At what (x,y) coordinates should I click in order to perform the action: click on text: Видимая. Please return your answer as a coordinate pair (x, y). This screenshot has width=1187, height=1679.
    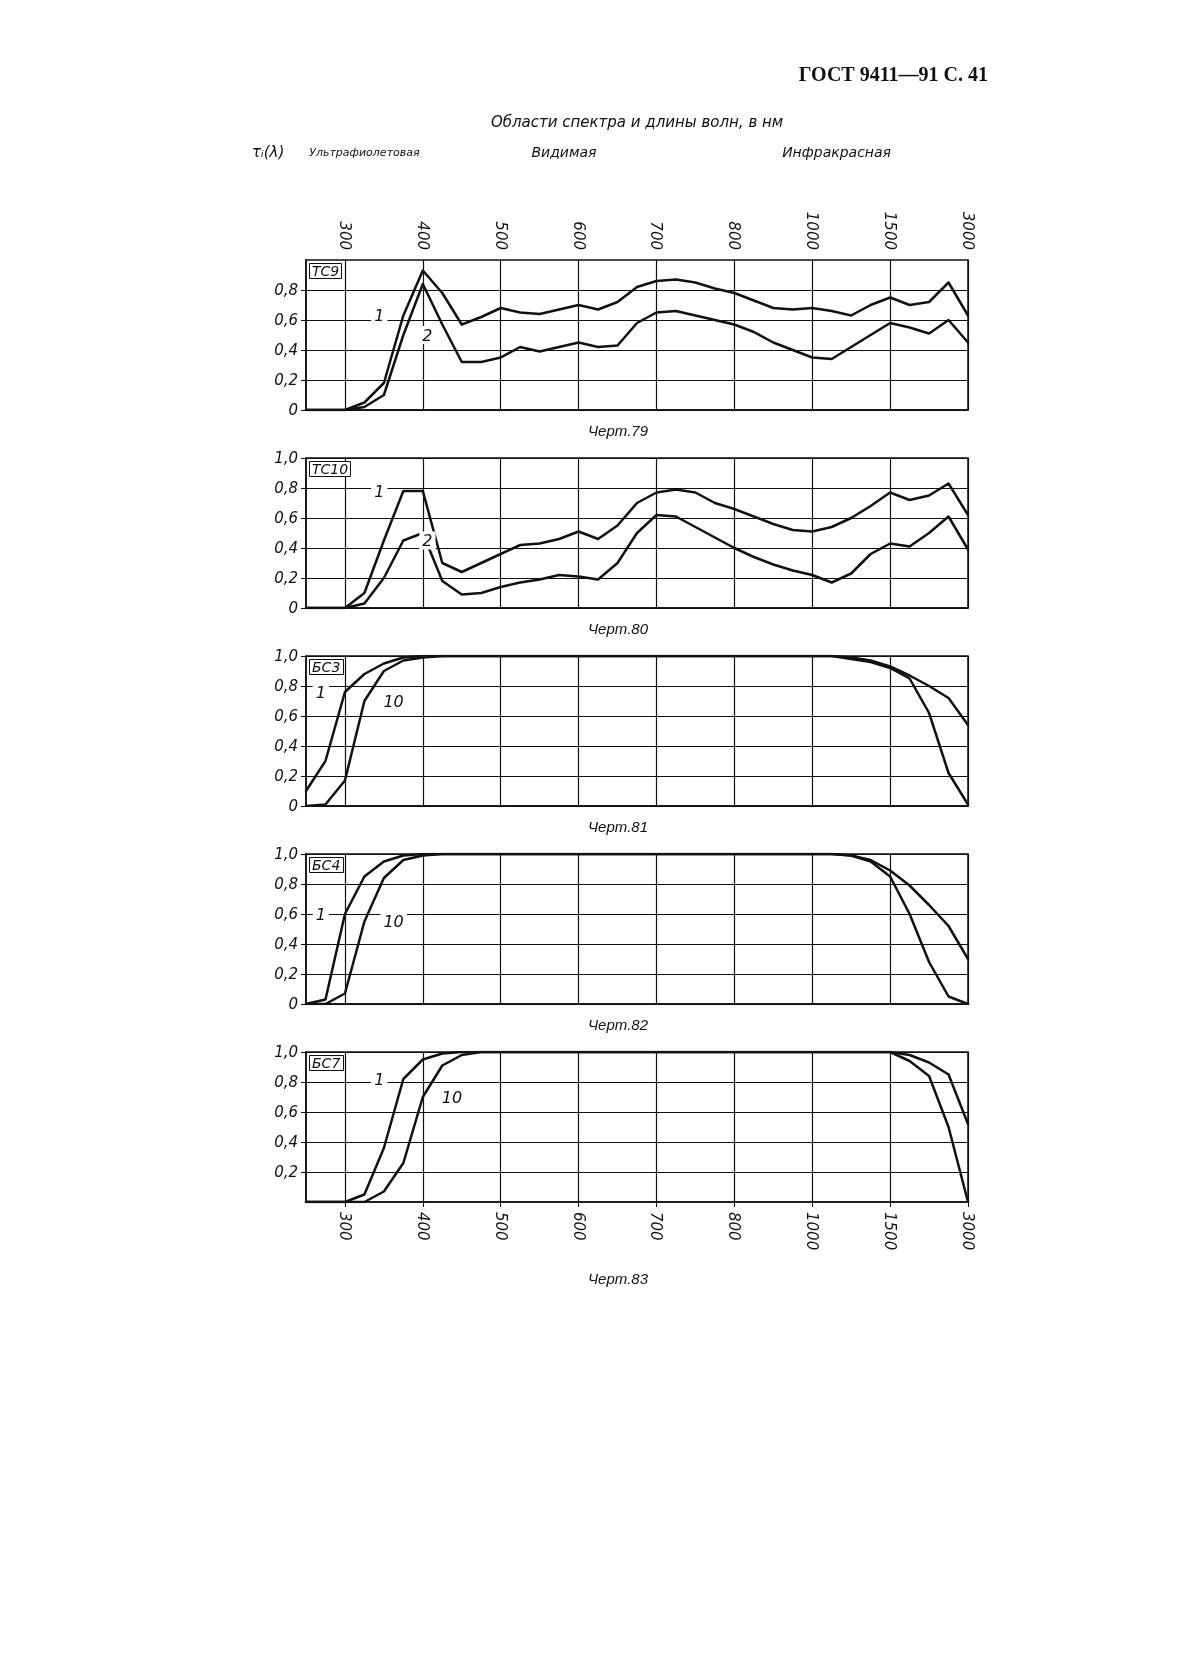
    Looking at the image, I should click on (564, 152).